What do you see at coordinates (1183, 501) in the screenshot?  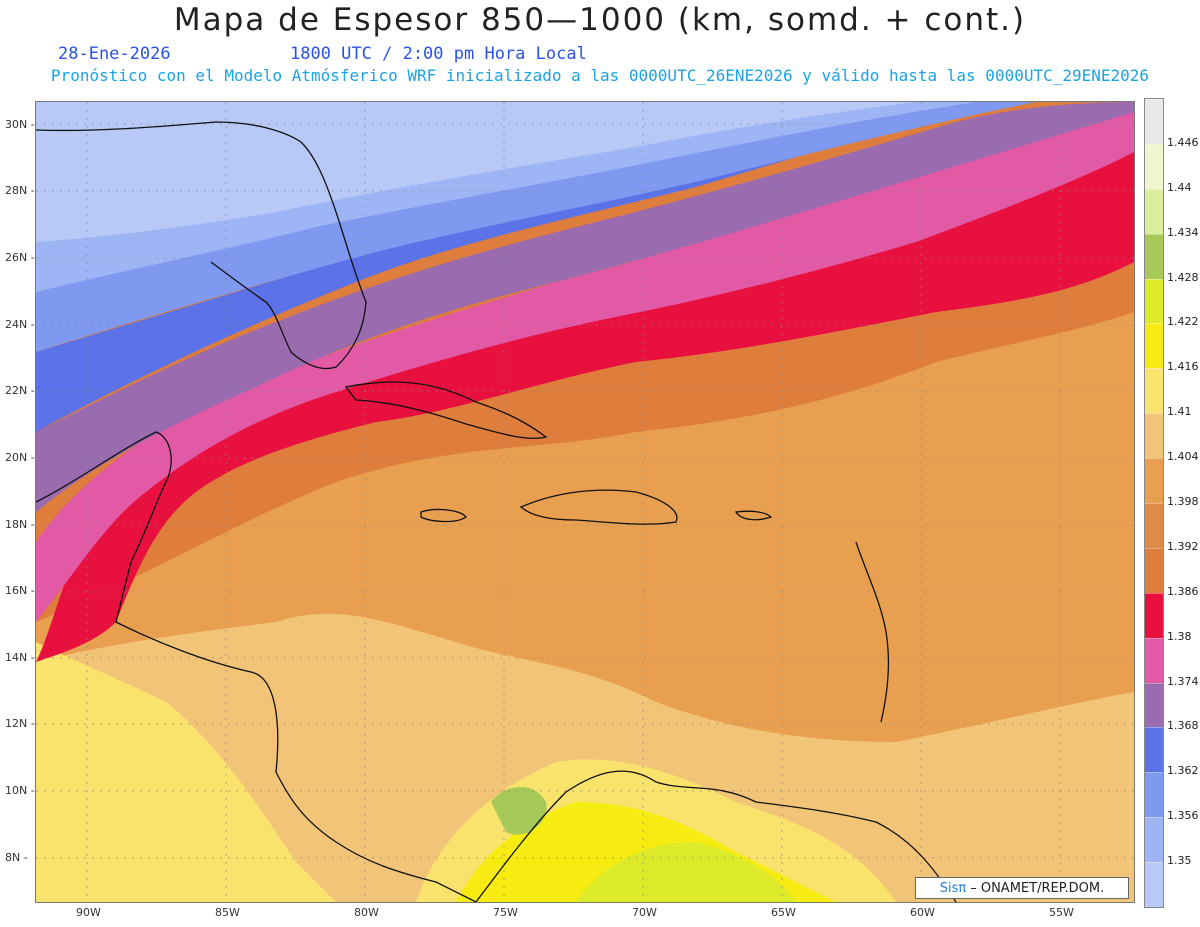 I see `colorbar-level-label: 1.398` at bounding box center [1183, 501].